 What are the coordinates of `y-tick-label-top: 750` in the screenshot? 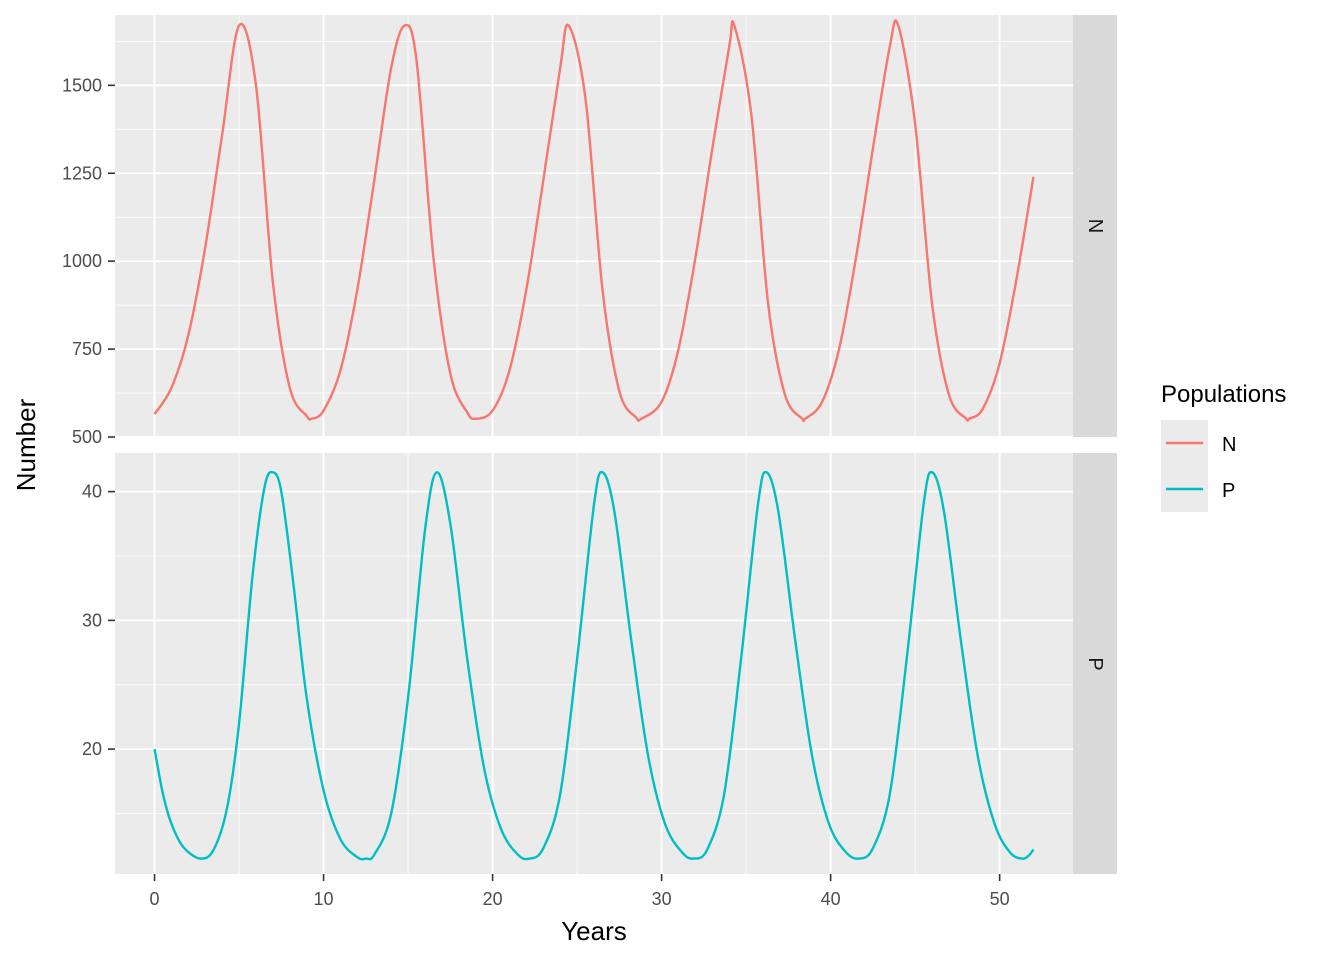 It's located at (87, 349).